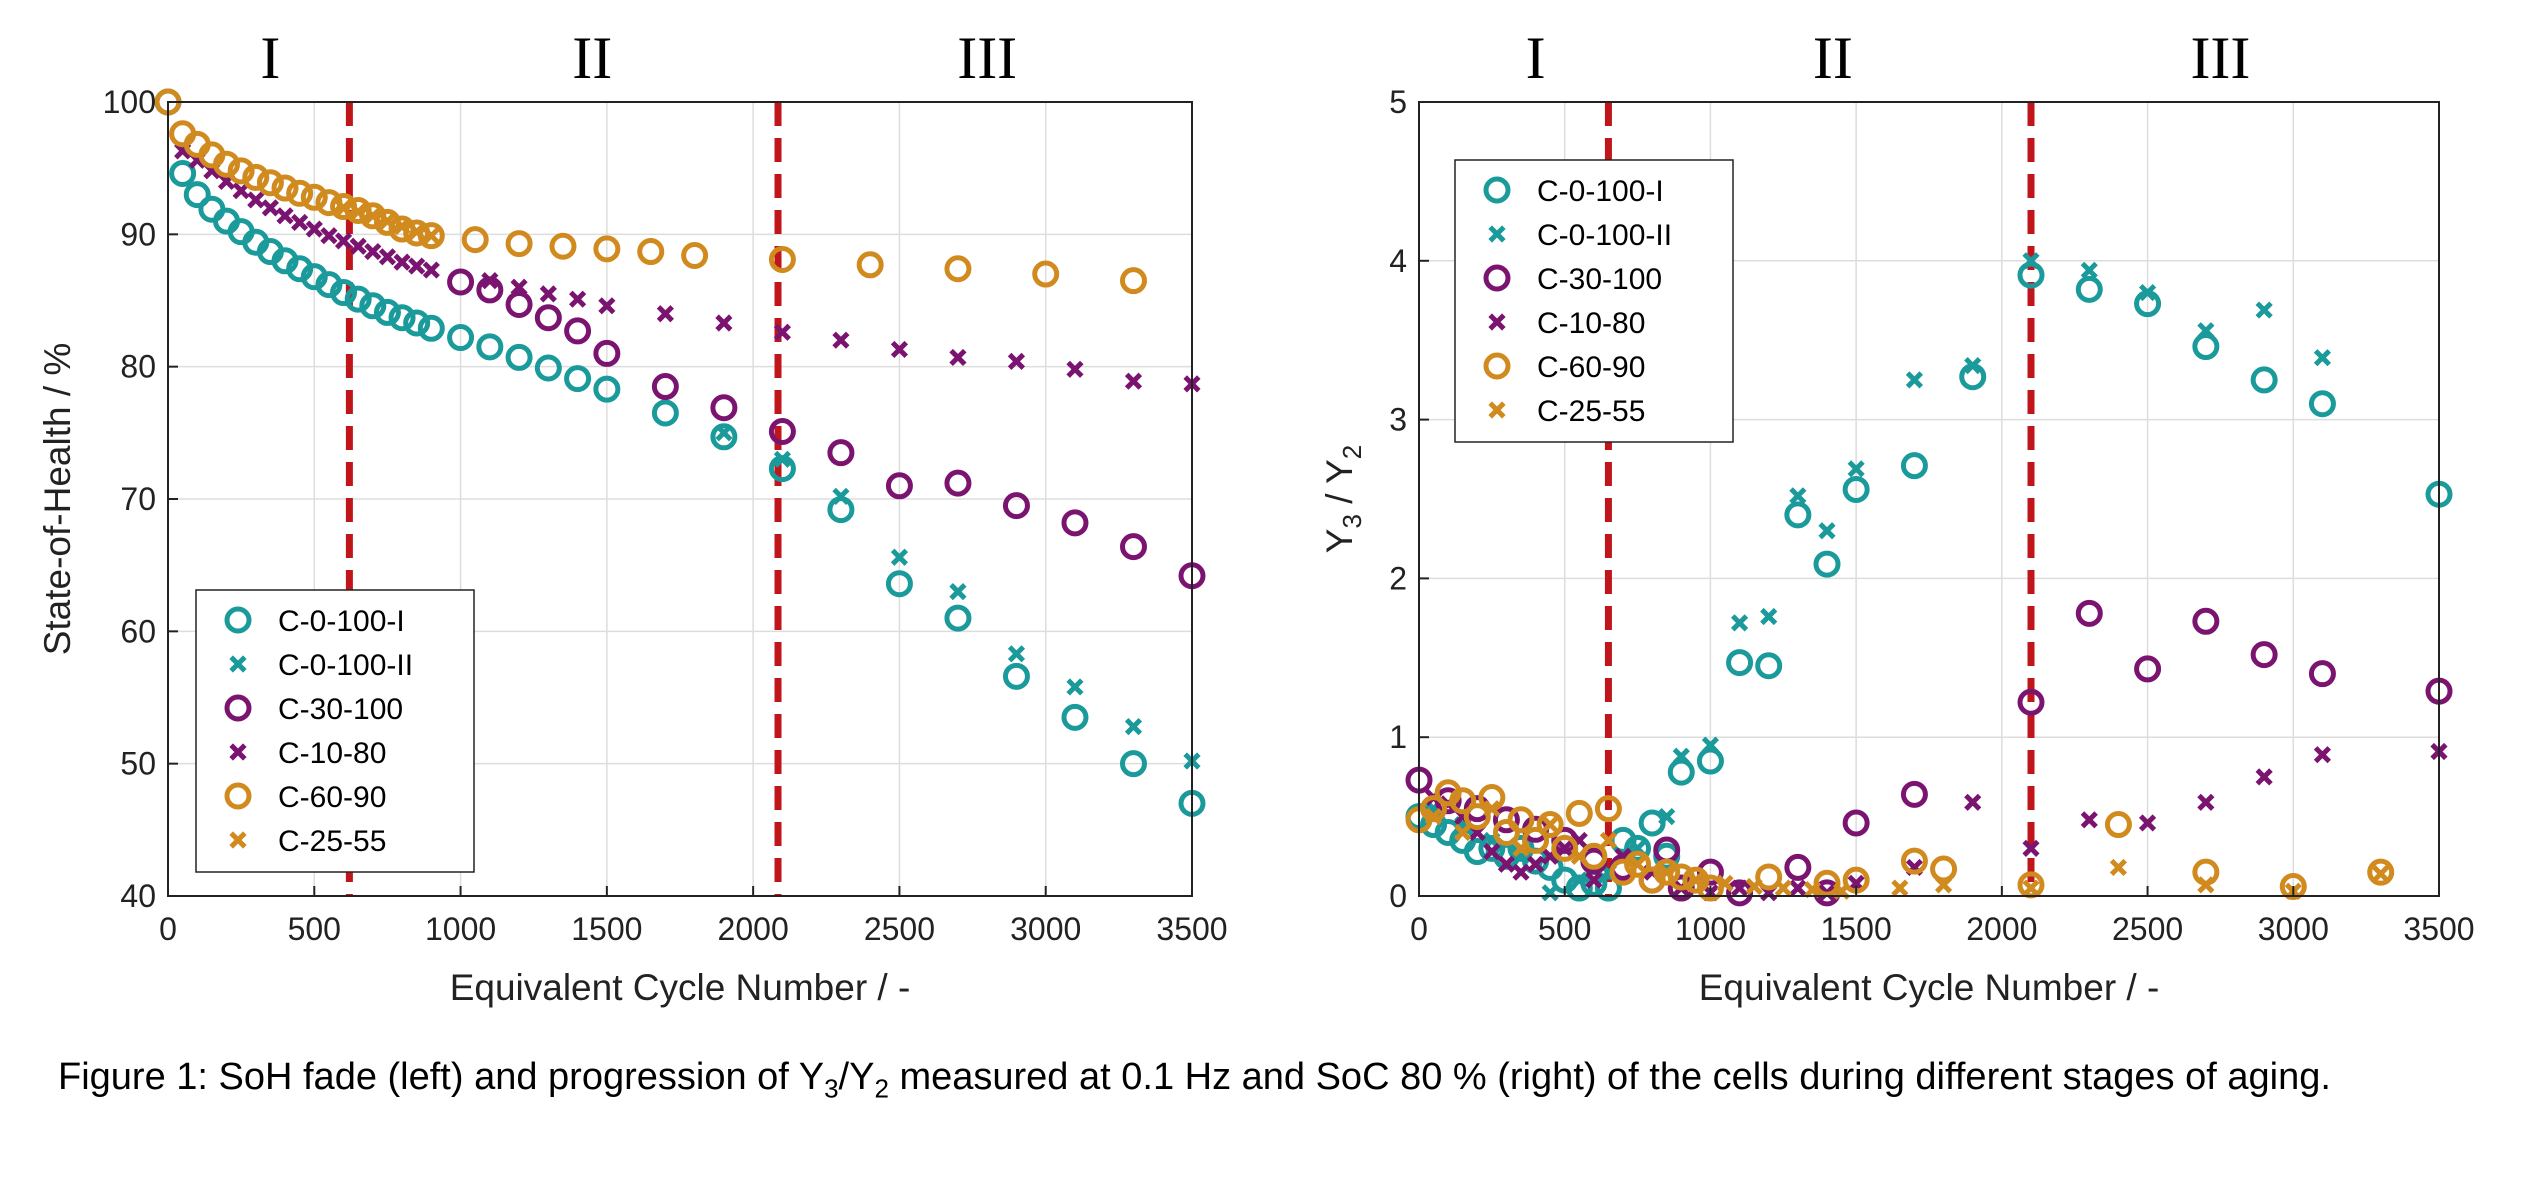  What do you see at coordinates (332, 841) in the screenshot?
I see `left-legend-label: C-25-55` at bounding box center [332, 841].